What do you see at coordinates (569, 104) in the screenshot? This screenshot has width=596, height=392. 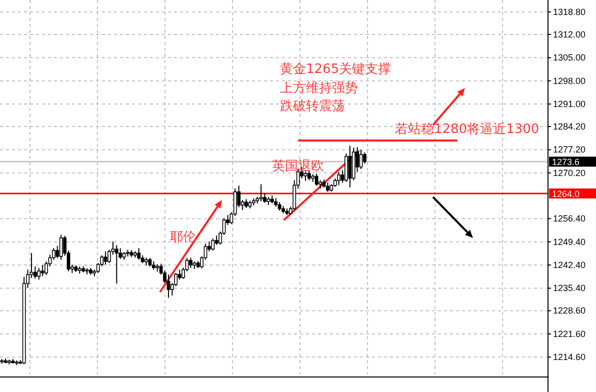 I see `y-tick-label: 1291.00` at bounding box center [569, 104].